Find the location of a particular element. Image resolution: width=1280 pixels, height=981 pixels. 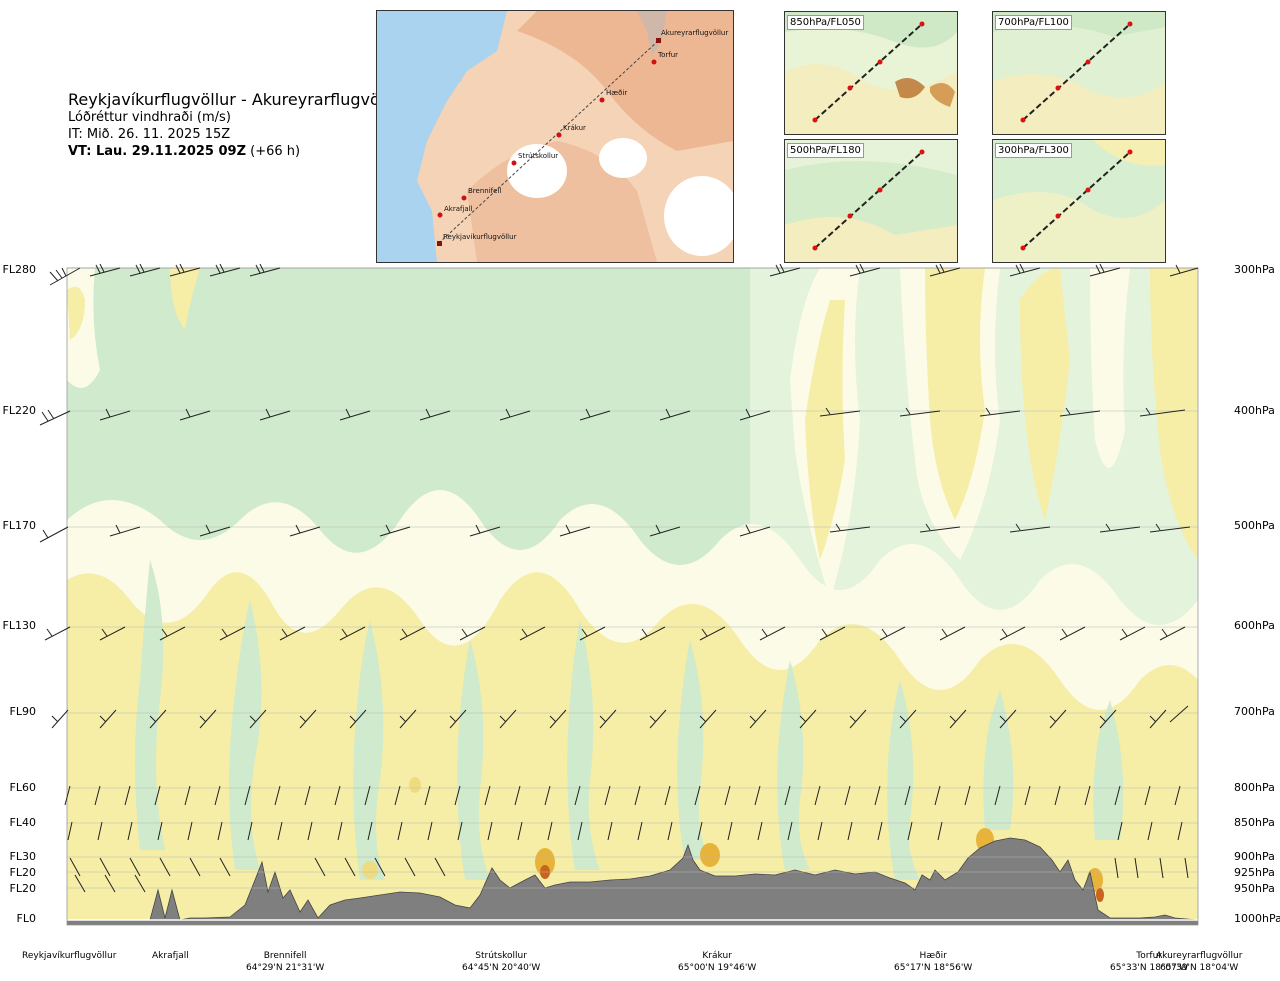

terrain-profile is located at coordinates (632, 881).